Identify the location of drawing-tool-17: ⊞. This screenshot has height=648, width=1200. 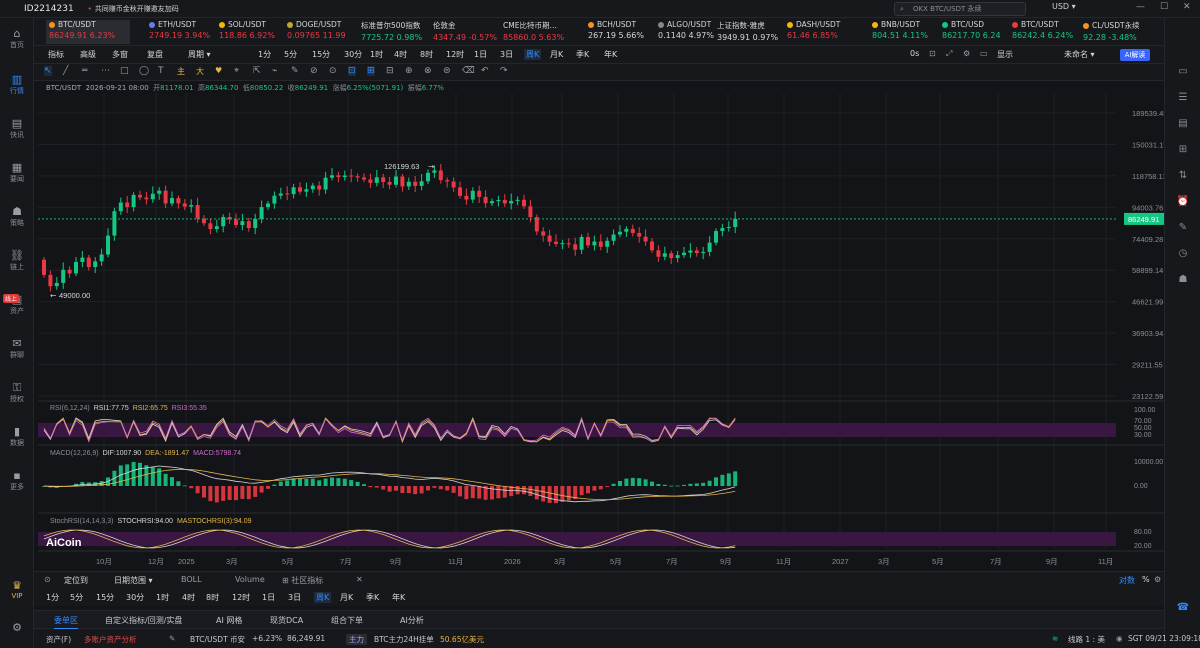
(371, 71).